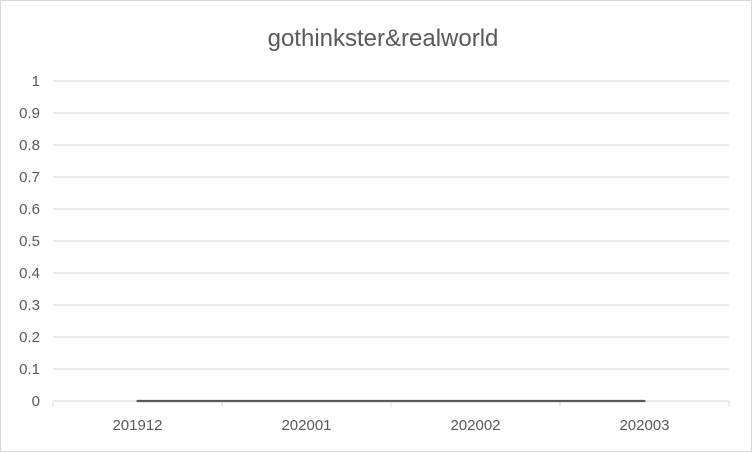 The image size is (752, 453). What do you see at coordinates (383, 38) in the screenshot?
I see `chart-title: gothinkster&realworld` at bounding box center [383, 38].